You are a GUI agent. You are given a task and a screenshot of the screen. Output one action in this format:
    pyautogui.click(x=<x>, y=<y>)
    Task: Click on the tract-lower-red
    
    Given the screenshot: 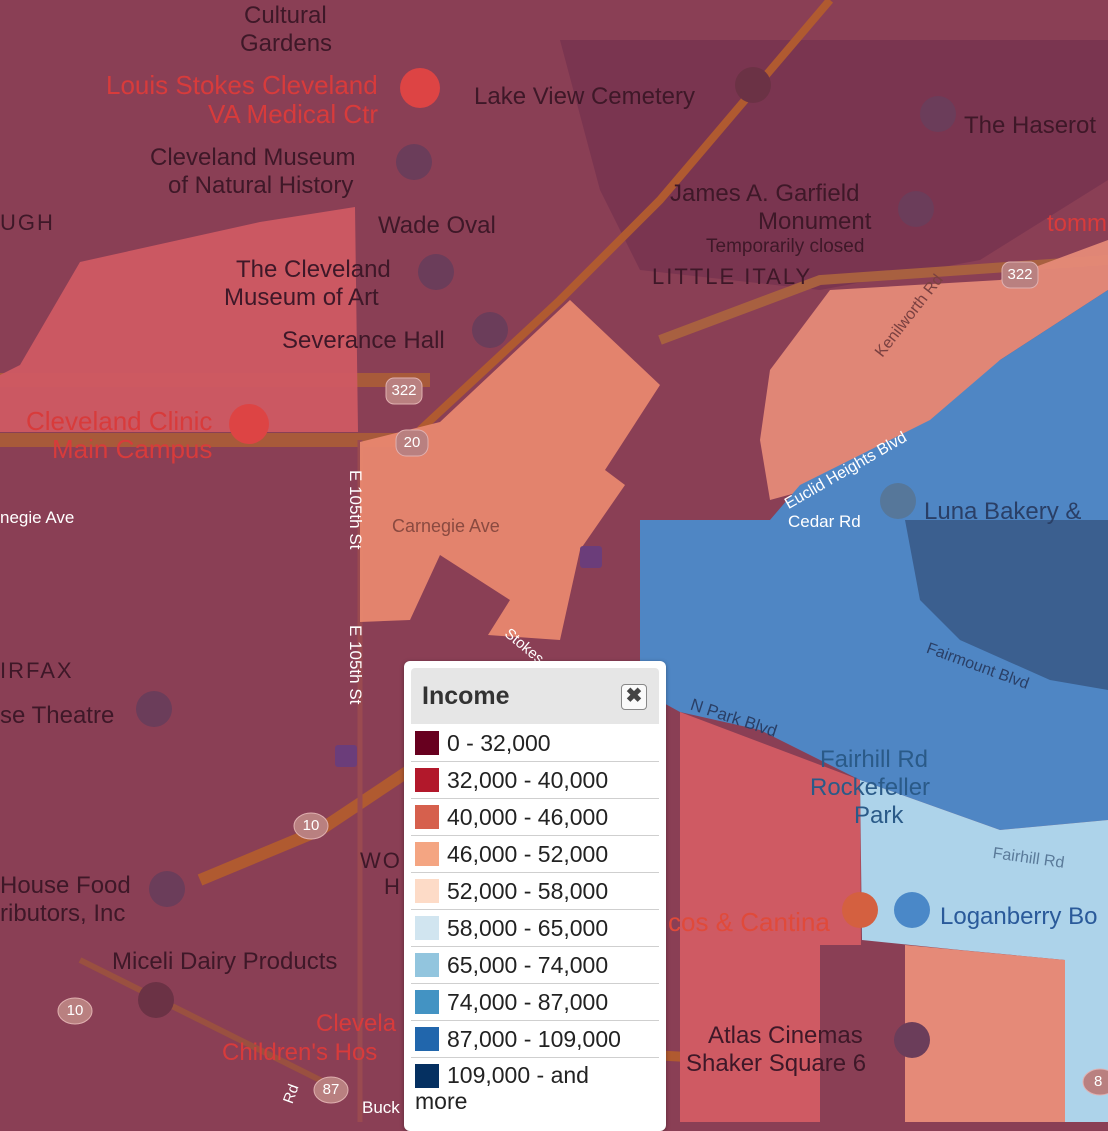 What is the action you would take?
    pyautogui.click(x=771, y=917)
    